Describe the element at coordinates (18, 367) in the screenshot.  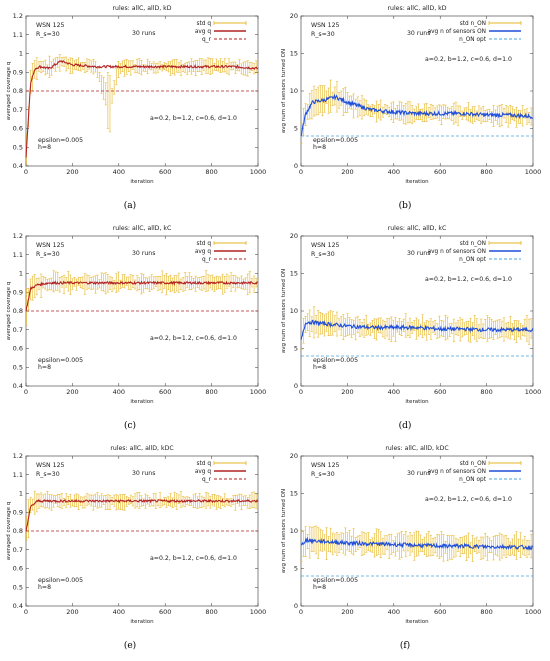
I see `y-tick-label: 0.5` at that location.